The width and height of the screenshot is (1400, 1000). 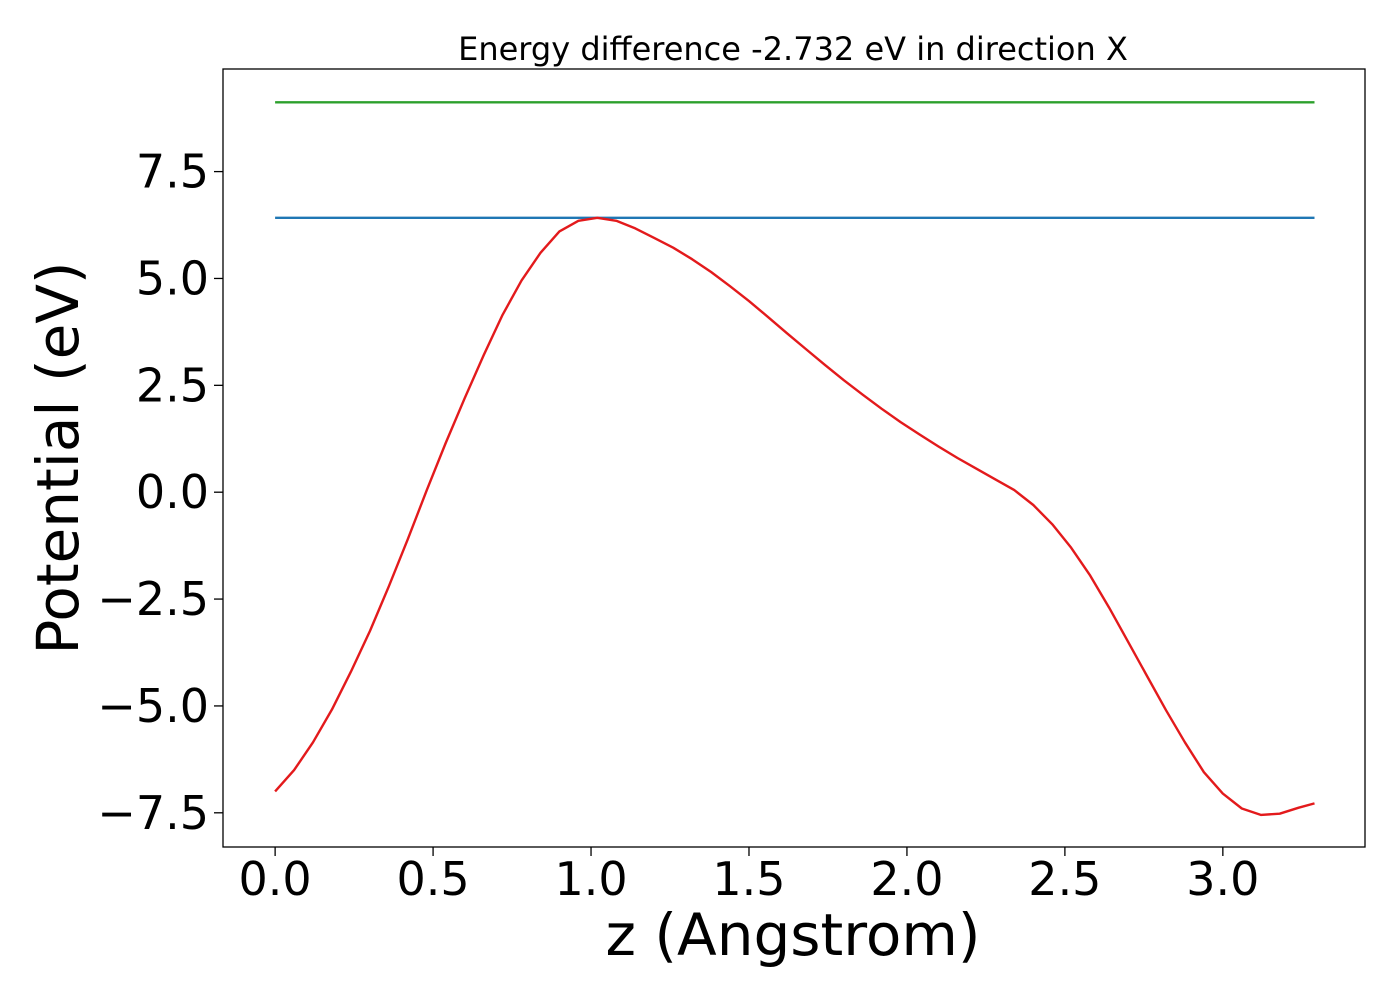 I want to click on y-tick-label: −2.5, so click(x=153, y=599).